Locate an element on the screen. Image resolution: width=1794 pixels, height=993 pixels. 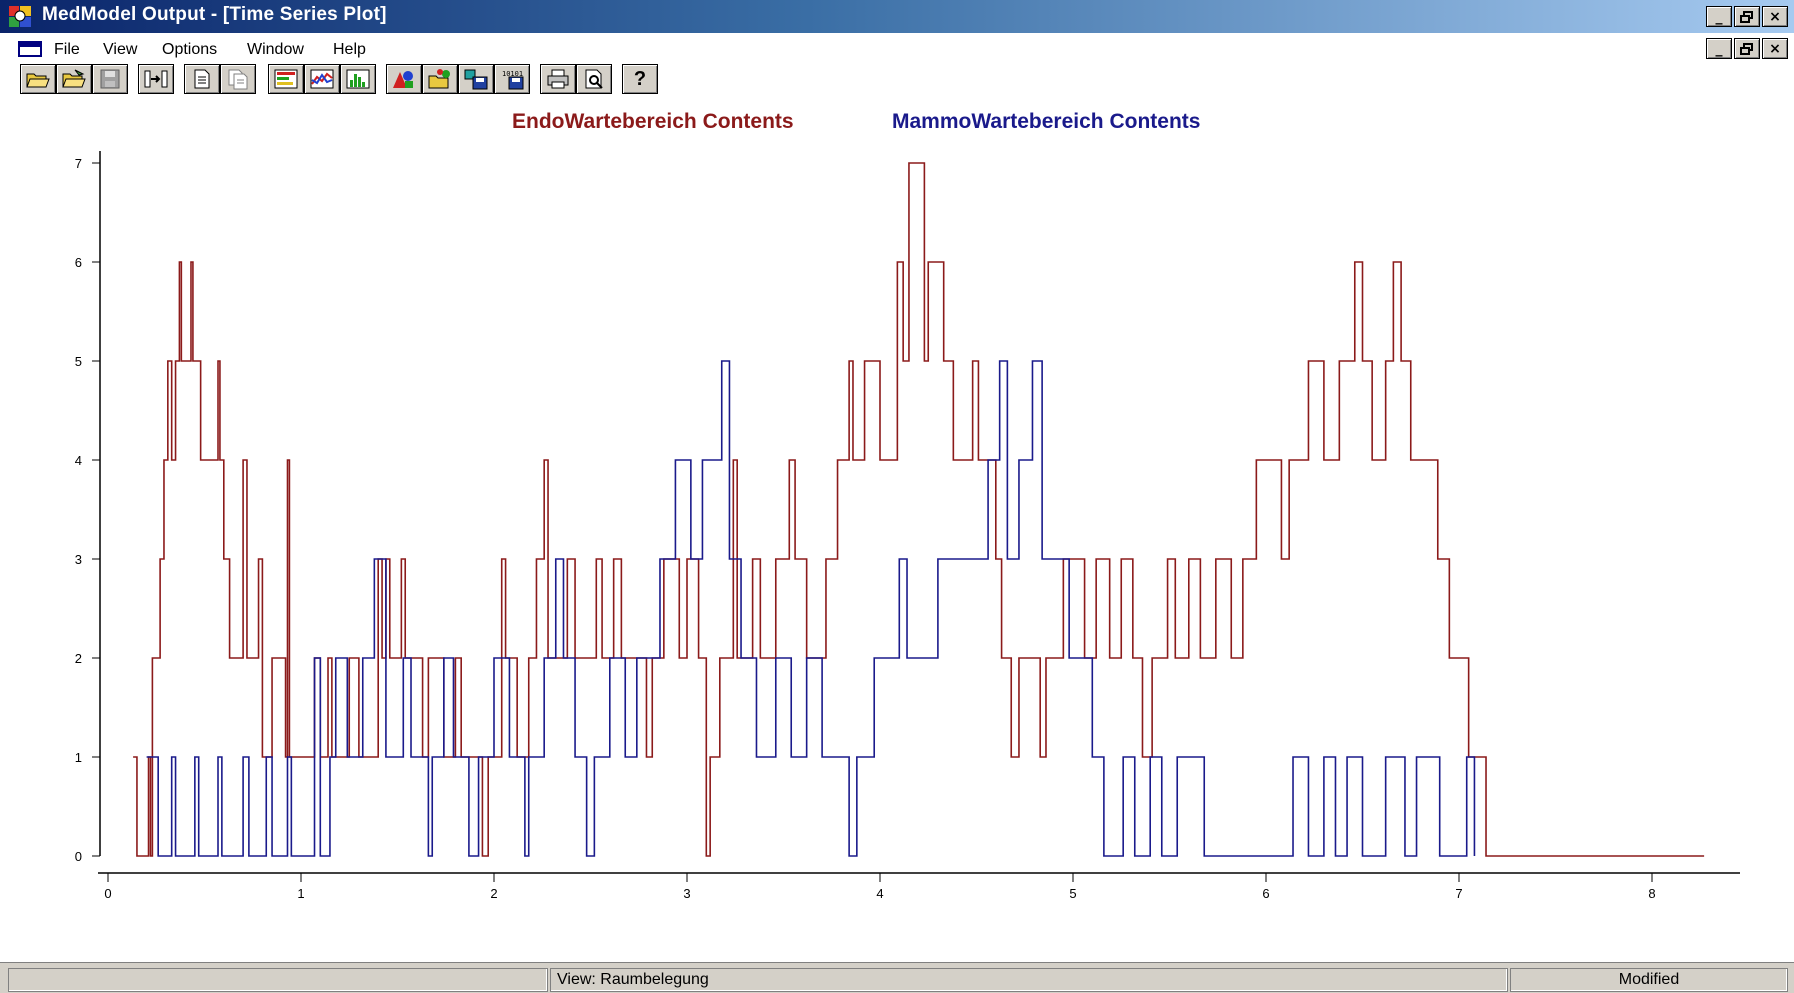
window-controls: _ × is located at coordinates (1747, 16).